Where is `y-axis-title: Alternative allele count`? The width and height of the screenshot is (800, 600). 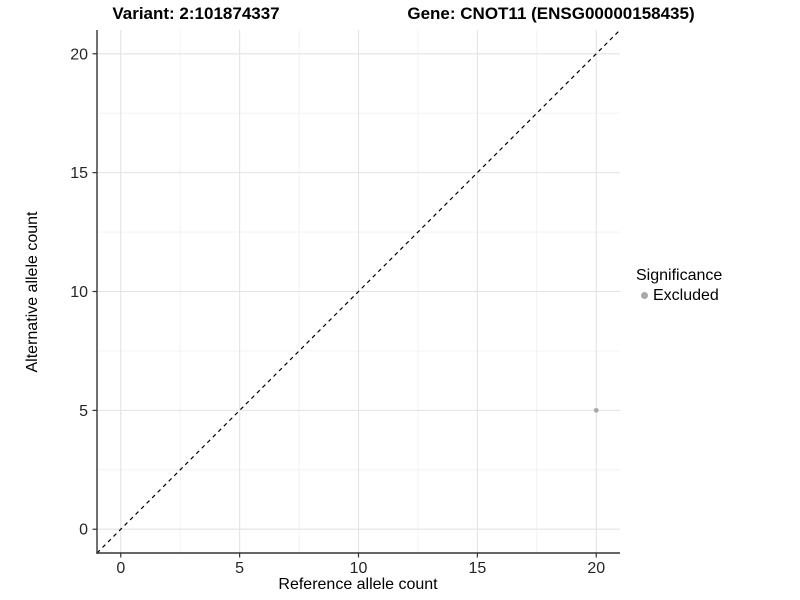
y-axis-title: Alternative allele count is located at coordinates (32, 292).